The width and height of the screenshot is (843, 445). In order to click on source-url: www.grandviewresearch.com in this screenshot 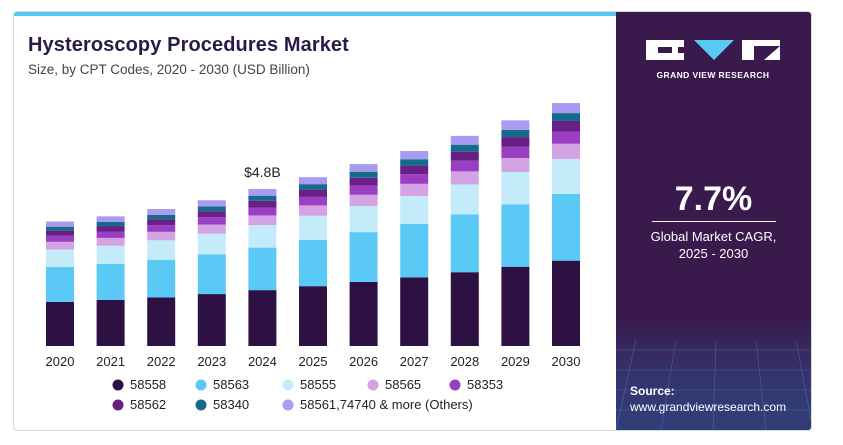, I will do `click(708, 407)`.